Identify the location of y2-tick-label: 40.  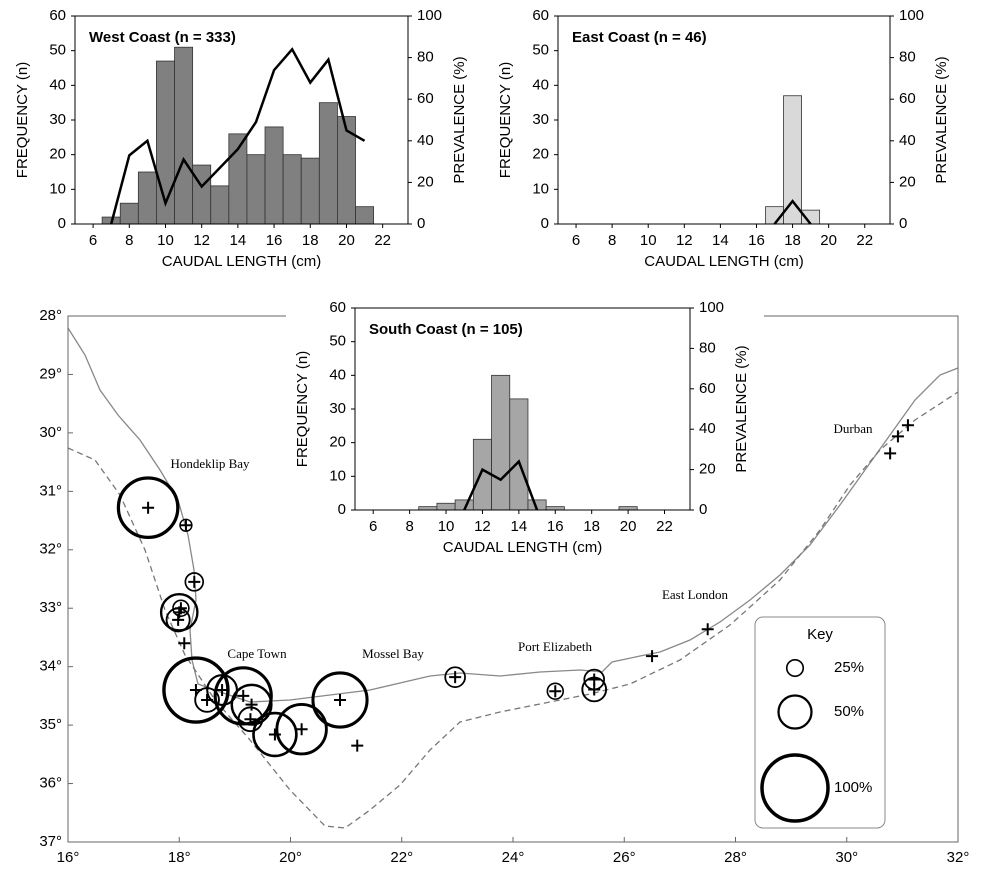
(707, 428).